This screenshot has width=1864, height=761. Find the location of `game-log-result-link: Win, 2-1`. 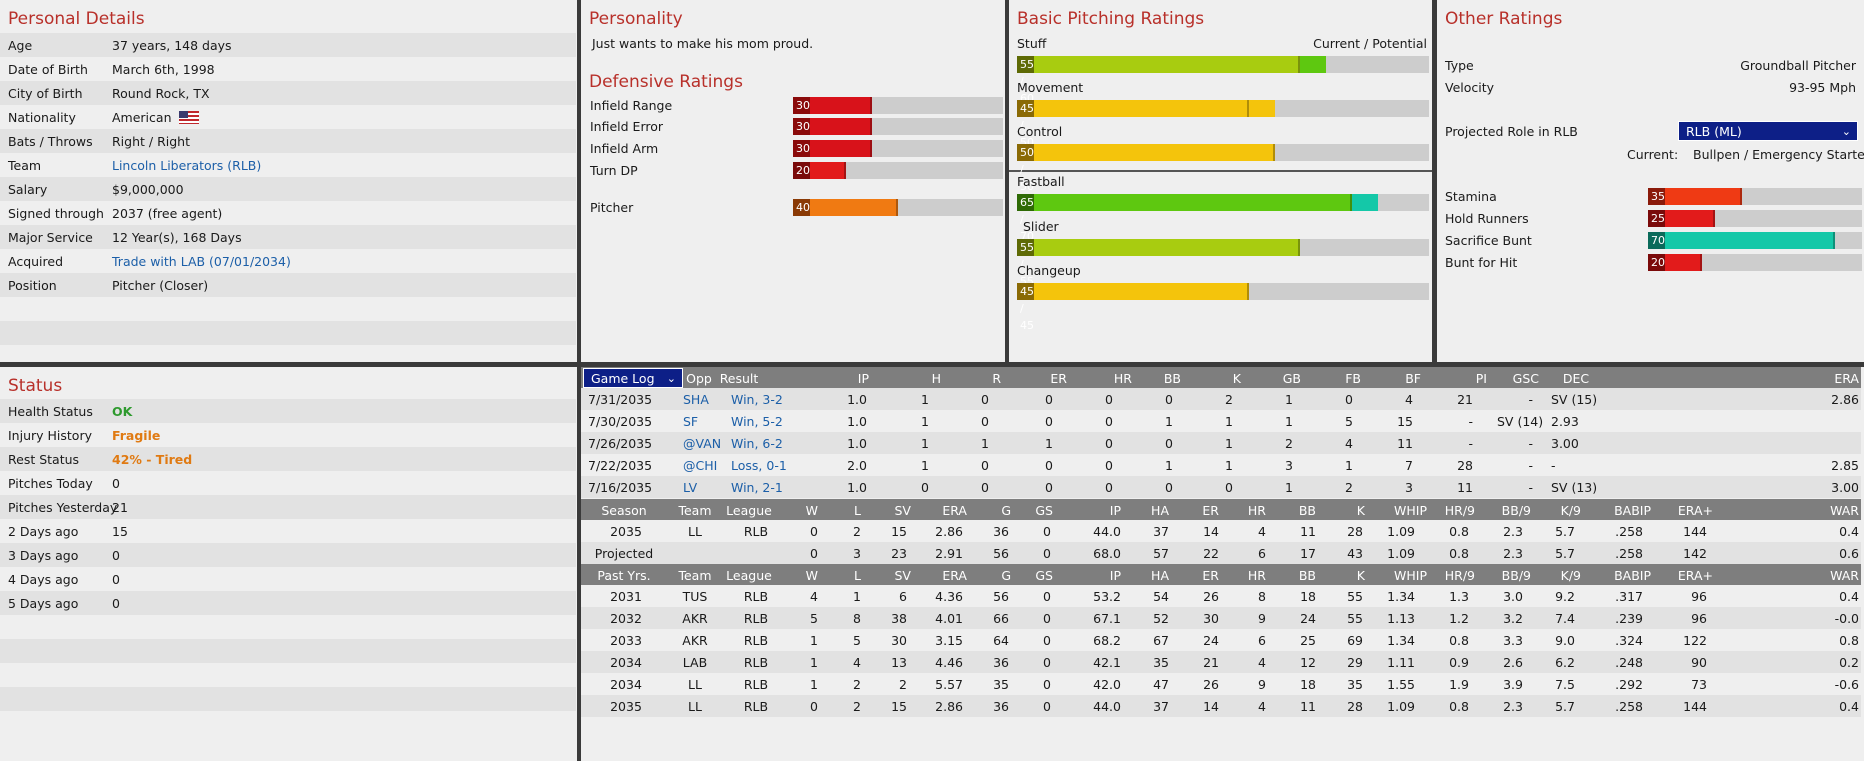

game-log-result-link: Win, 2-1 is located at coordinates (757, 487).